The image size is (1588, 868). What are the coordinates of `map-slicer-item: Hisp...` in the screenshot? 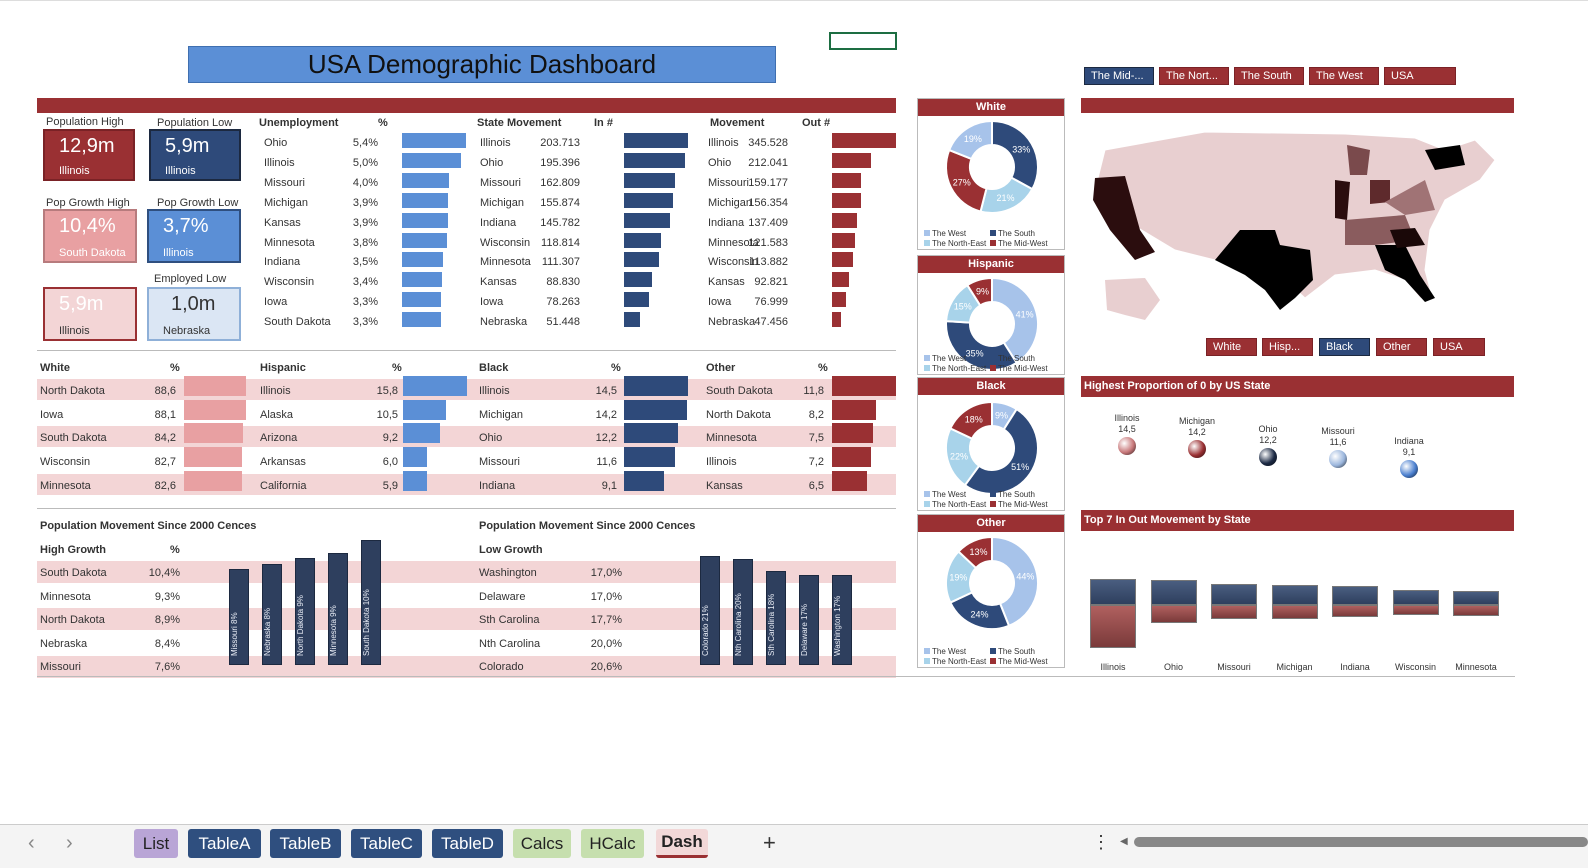 It's located at (1287, 347).